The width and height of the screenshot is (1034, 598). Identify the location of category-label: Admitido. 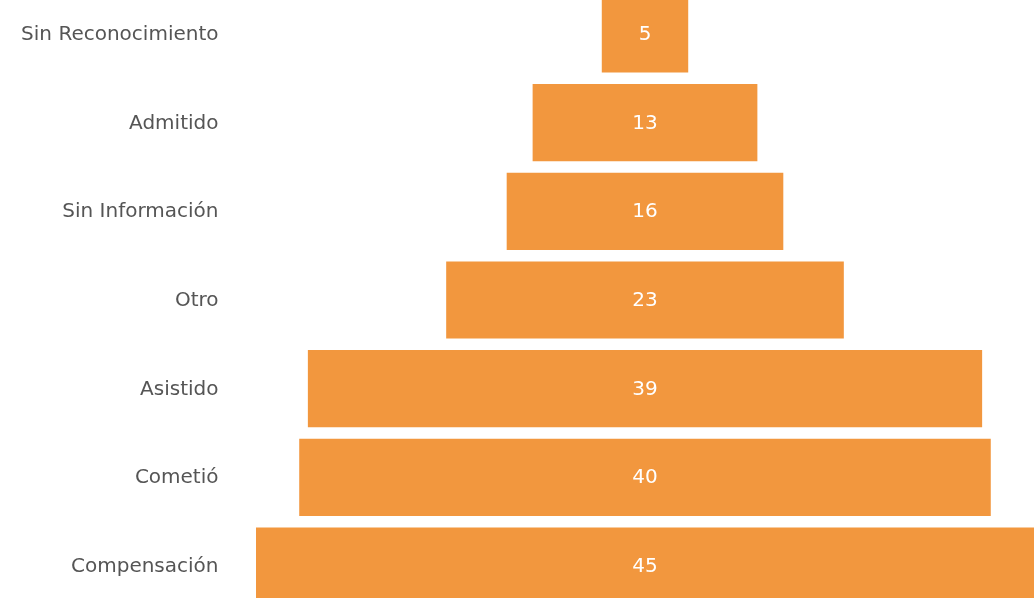
(174, 121).